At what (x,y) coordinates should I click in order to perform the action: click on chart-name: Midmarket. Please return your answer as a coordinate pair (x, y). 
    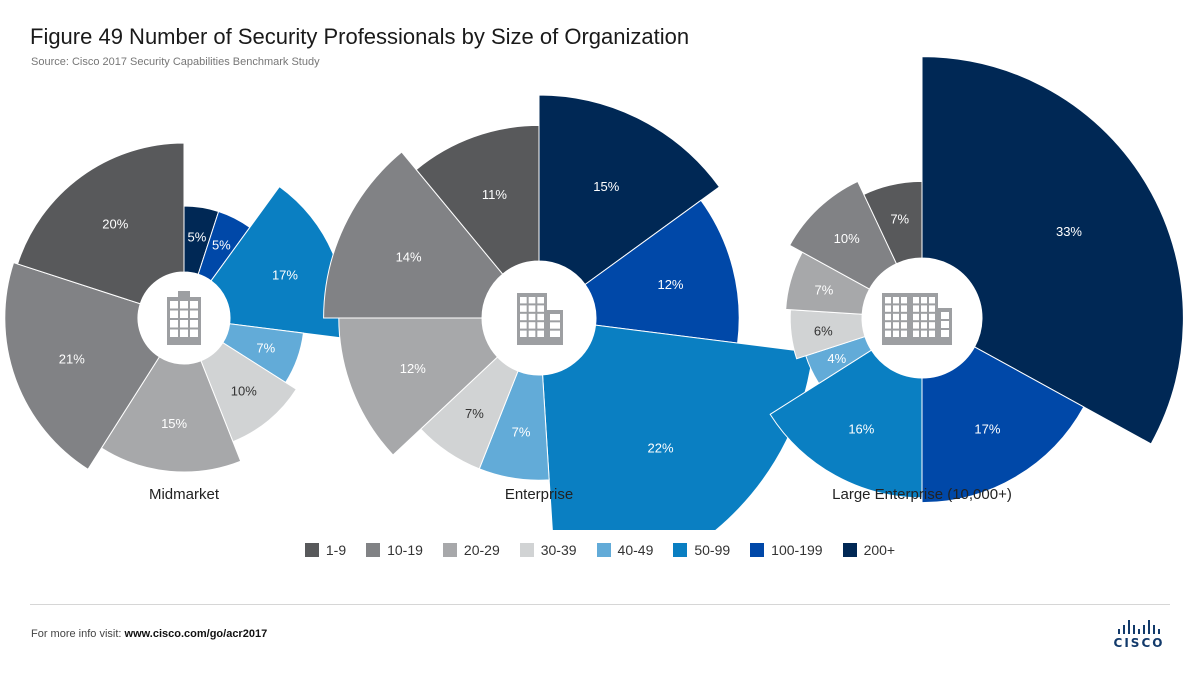
    Looking at the image, I should click on (184, 494).